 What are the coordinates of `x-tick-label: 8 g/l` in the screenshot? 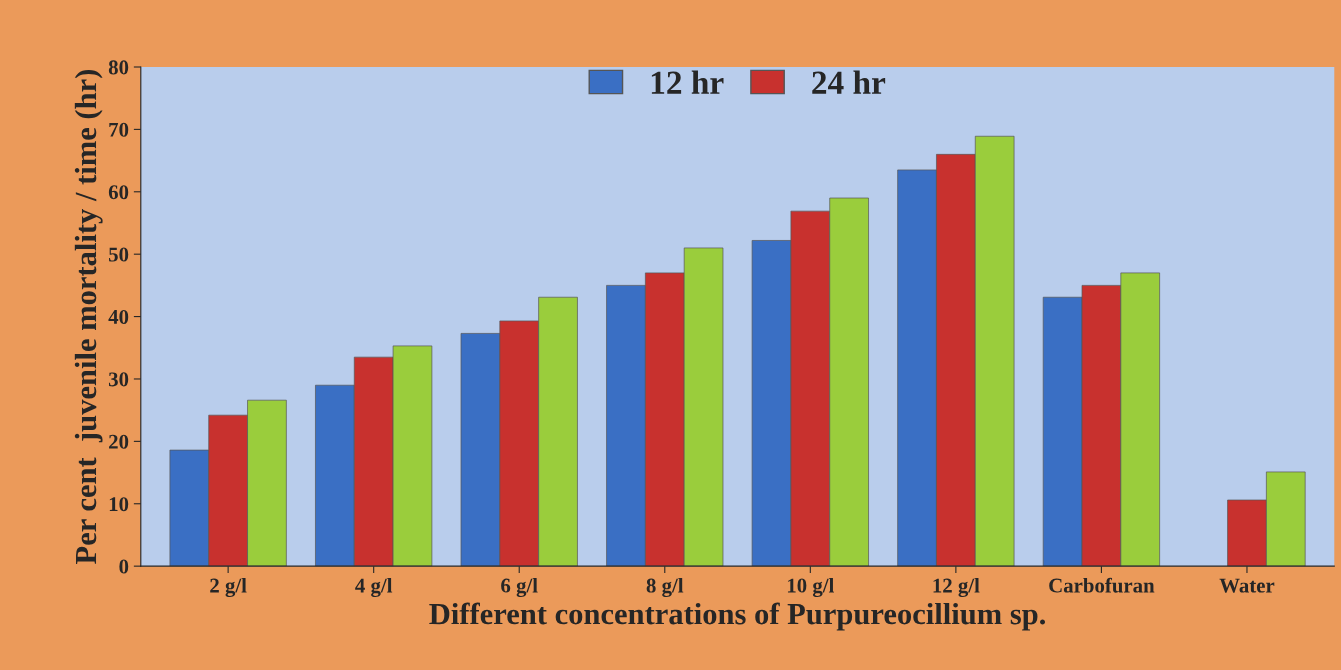 It's located at (665, 587).